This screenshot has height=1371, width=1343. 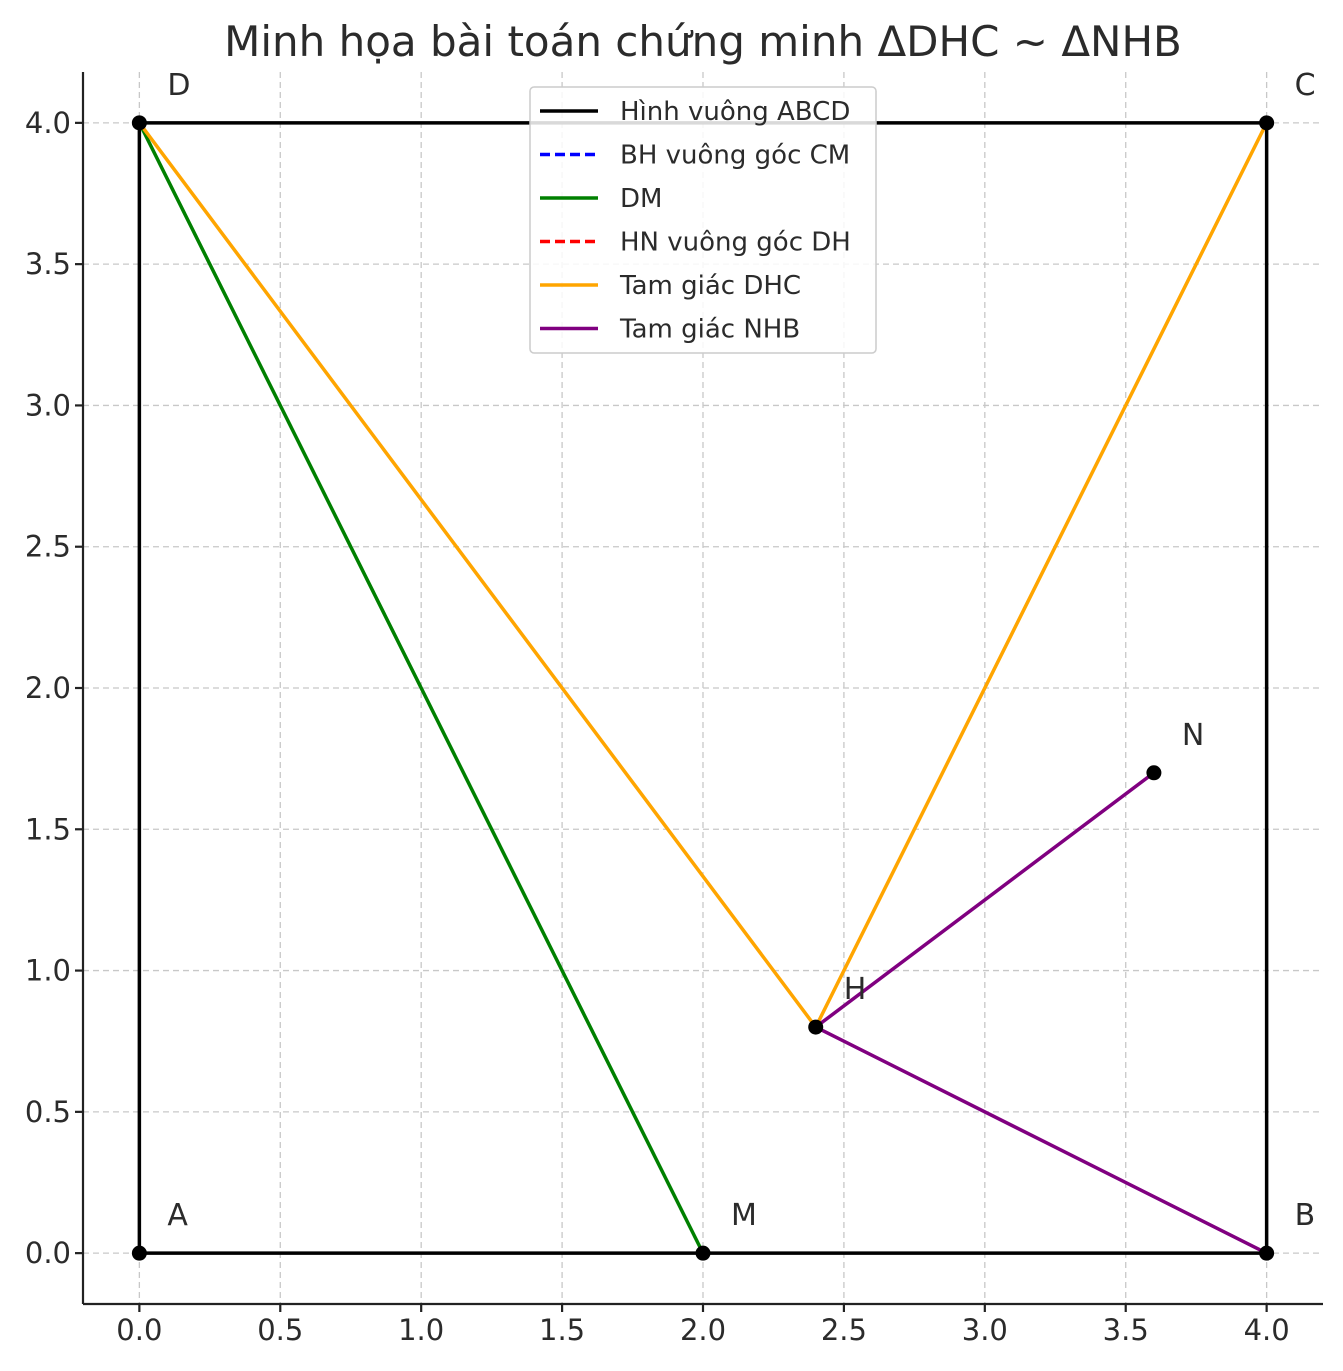 What do you see at coordinates (1267, 1330) in the screenshot?
I see `x-tick-label: 4.0` at bounding box center [1267, 1330].